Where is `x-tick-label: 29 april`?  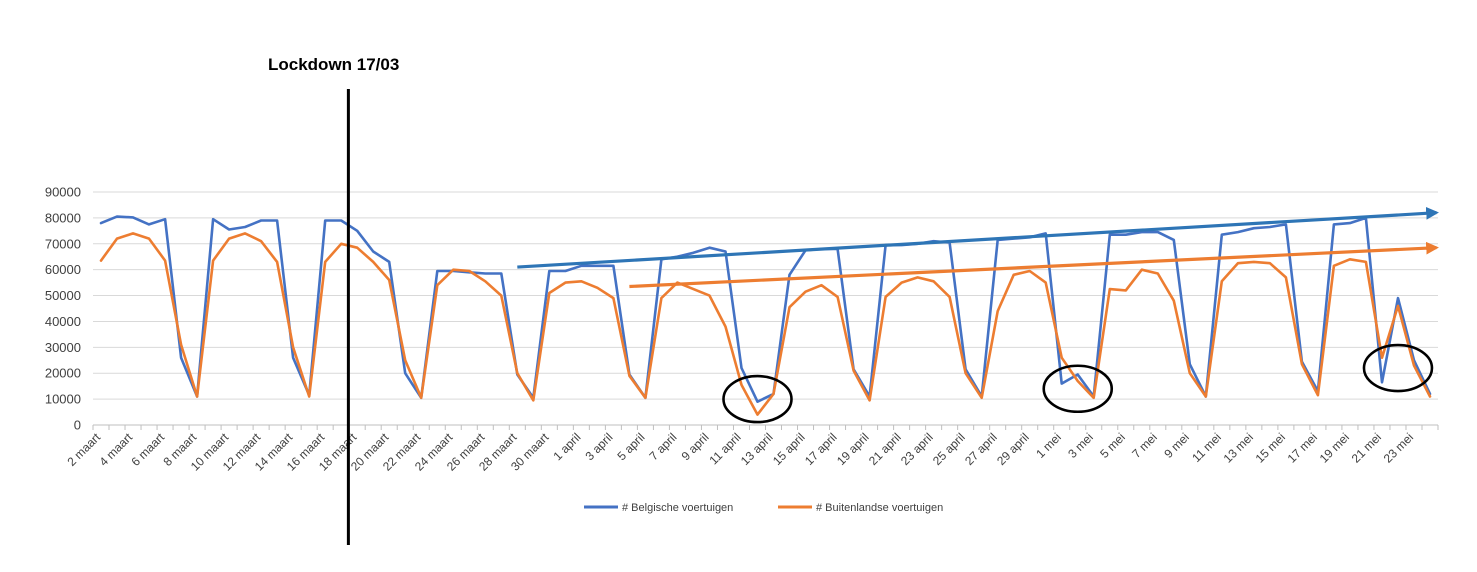 x-tick-label: 29 april is located at coordinates (1013, 449).